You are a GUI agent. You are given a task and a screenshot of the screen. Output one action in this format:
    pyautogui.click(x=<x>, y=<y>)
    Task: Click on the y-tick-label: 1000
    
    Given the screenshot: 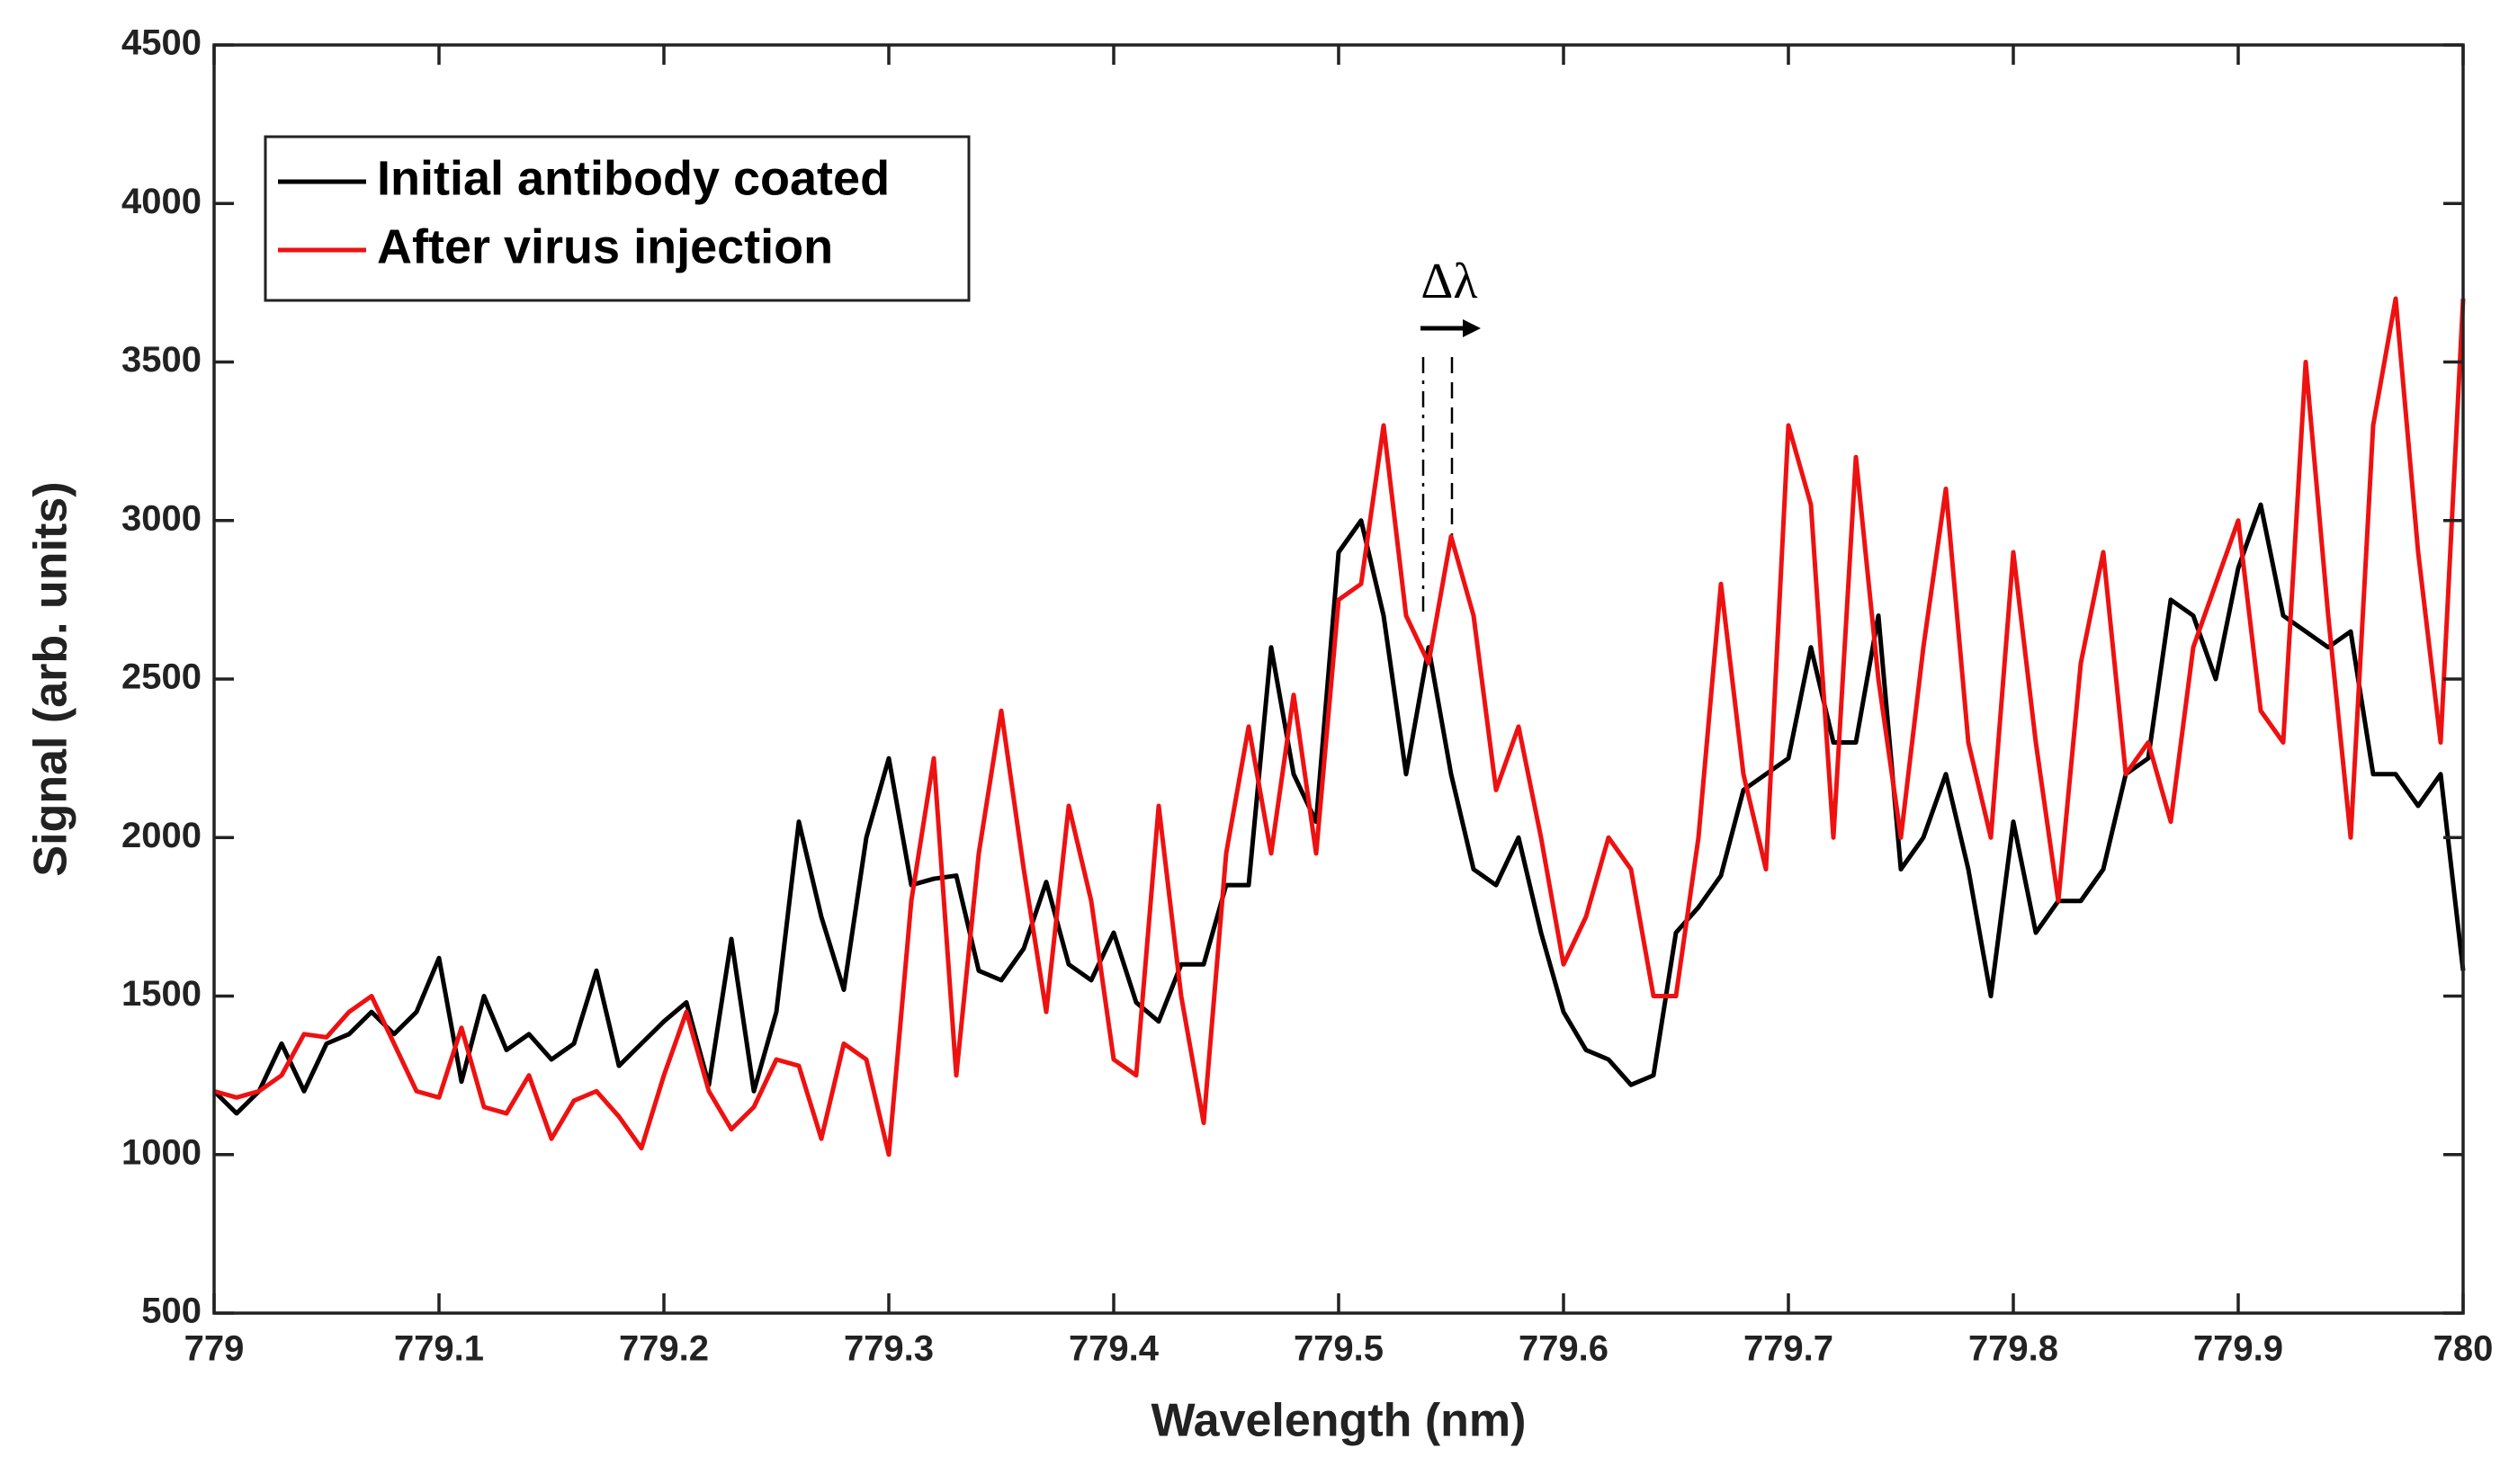 What is the action you would take?
    pyautogui.click(x=161, y=1152)
    